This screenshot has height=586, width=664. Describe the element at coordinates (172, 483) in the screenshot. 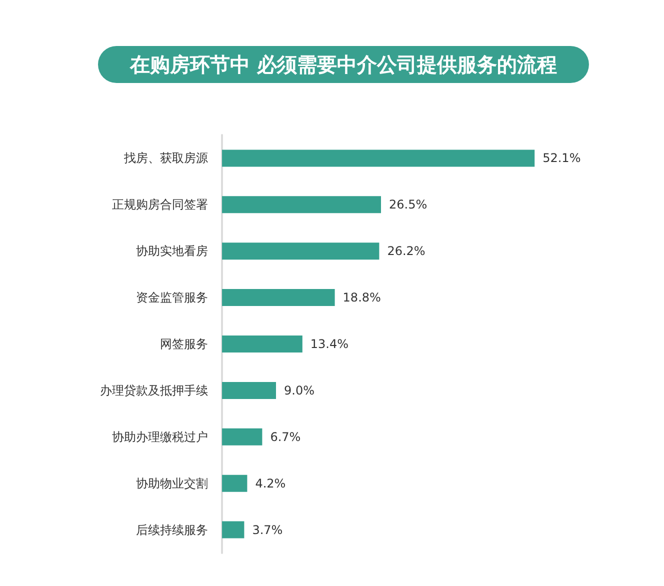

I see `y-tick-label: 协助物业交割` at that location.